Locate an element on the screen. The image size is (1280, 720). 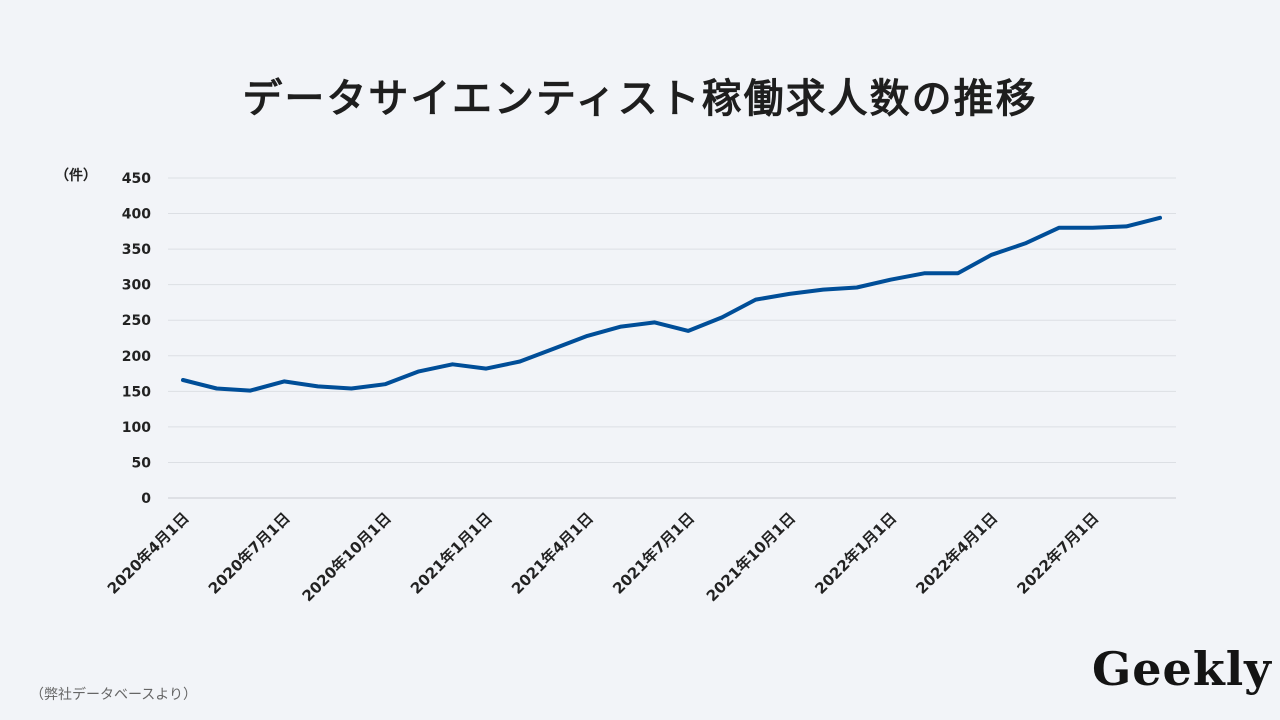
chart-title: データサイエンティスト稼働求人数の推移 is located at coordinates (640, 99).